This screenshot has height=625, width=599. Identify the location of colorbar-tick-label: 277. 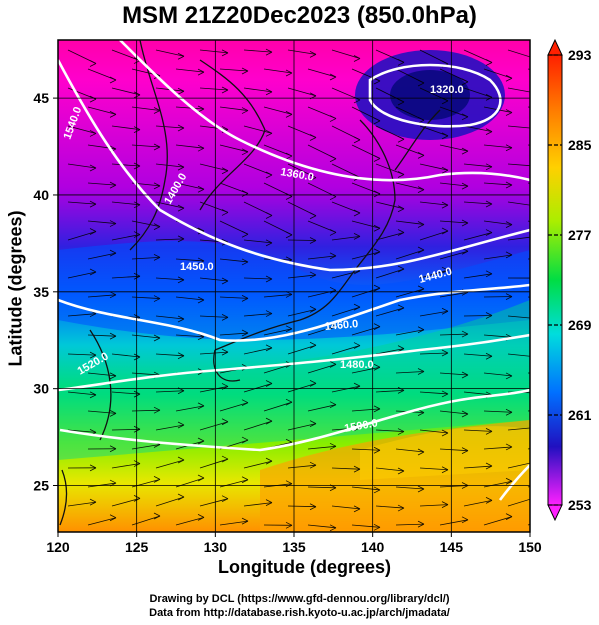
(580, 235).